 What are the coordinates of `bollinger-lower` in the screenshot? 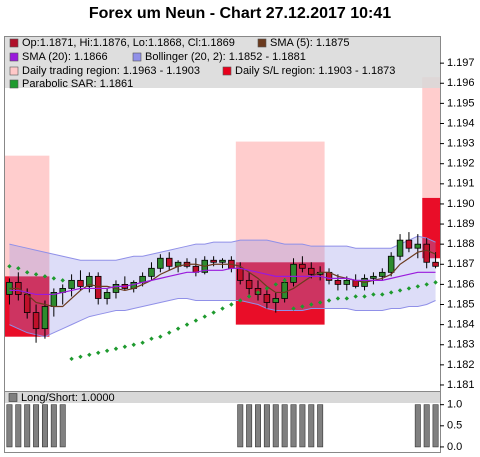 It's located at (222, 317).